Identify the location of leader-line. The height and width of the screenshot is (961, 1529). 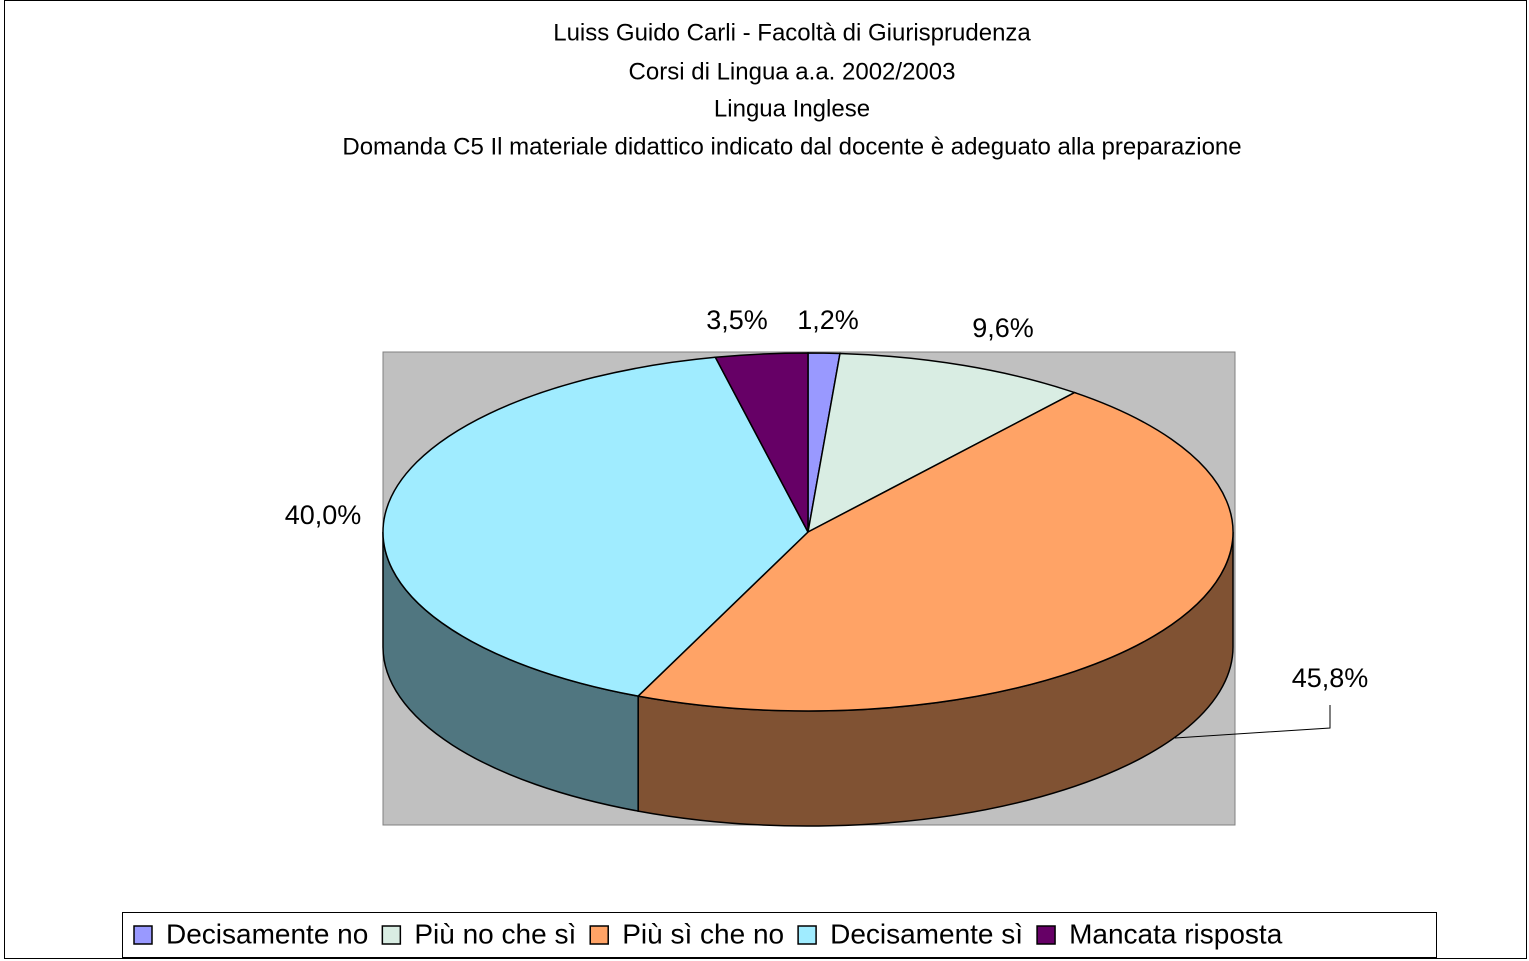
(1252, 722).